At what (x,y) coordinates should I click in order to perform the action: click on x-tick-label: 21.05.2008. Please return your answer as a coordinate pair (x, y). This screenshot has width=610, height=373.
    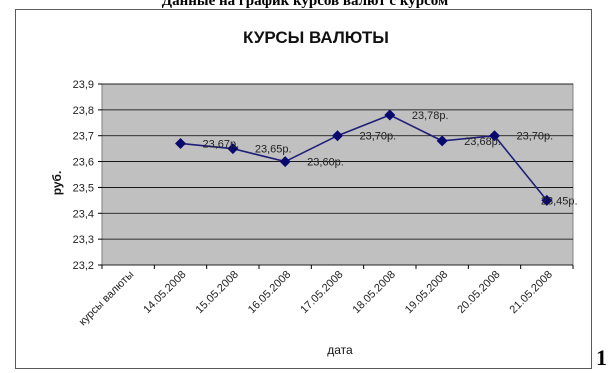
    Looking at the image, I should click on (531, 292).